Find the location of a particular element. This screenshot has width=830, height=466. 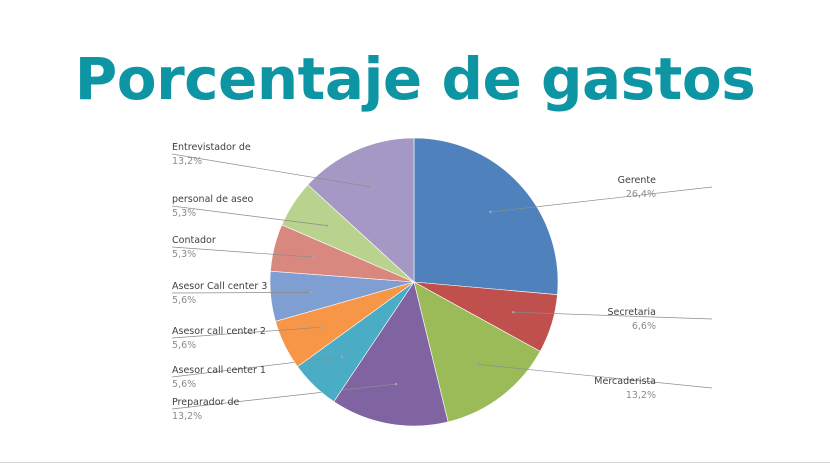

slice-value-entrevistador-de: 13,2% is located at coordinates (187, 161).